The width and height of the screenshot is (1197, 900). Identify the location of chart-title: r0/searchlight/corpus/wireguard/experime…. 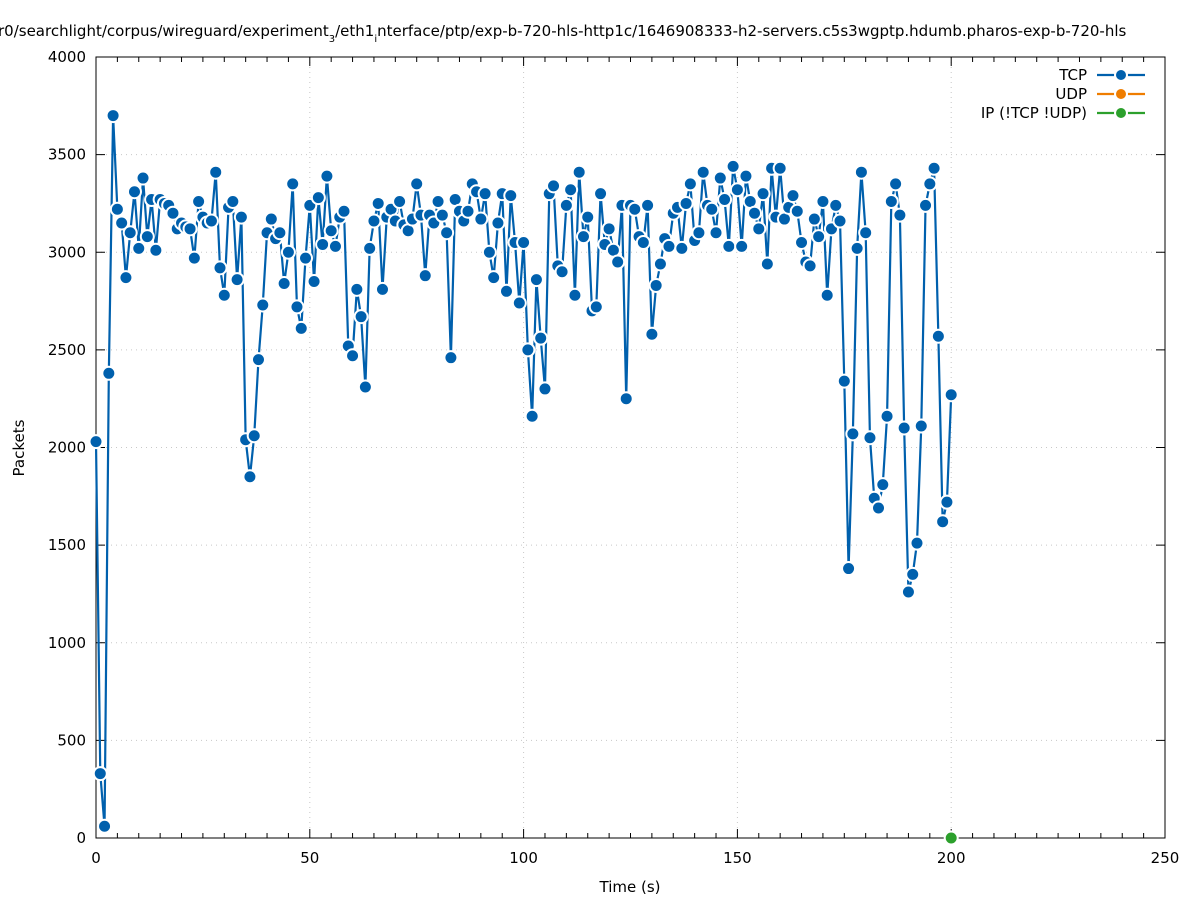
(563, 33).